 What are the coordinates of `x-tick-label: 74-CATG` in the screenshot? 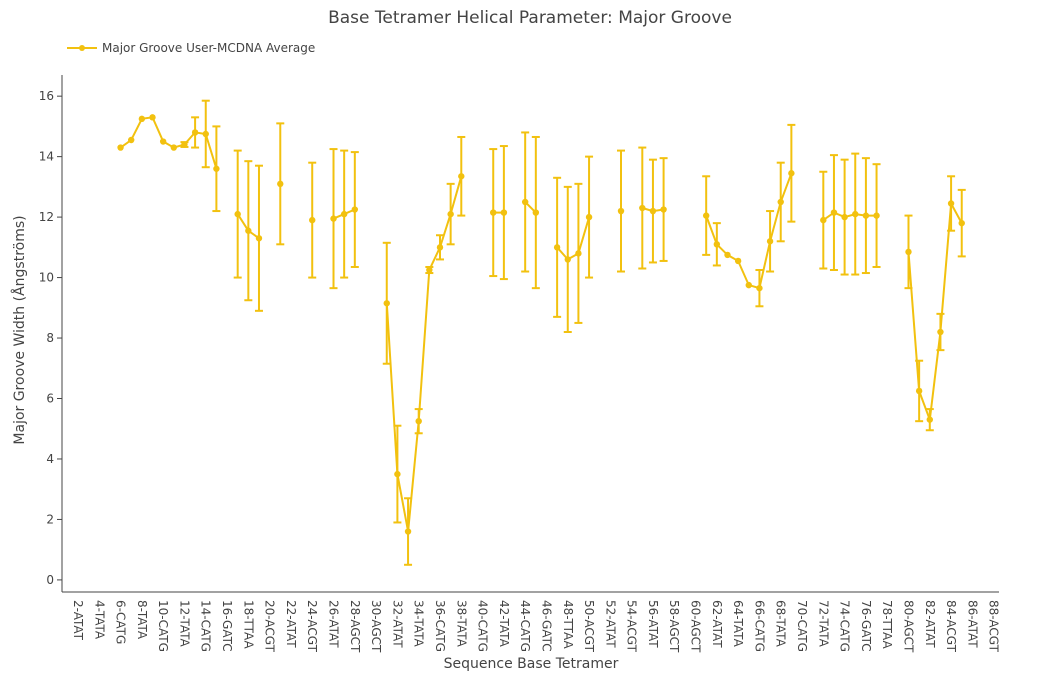 It's located at (845, 626).